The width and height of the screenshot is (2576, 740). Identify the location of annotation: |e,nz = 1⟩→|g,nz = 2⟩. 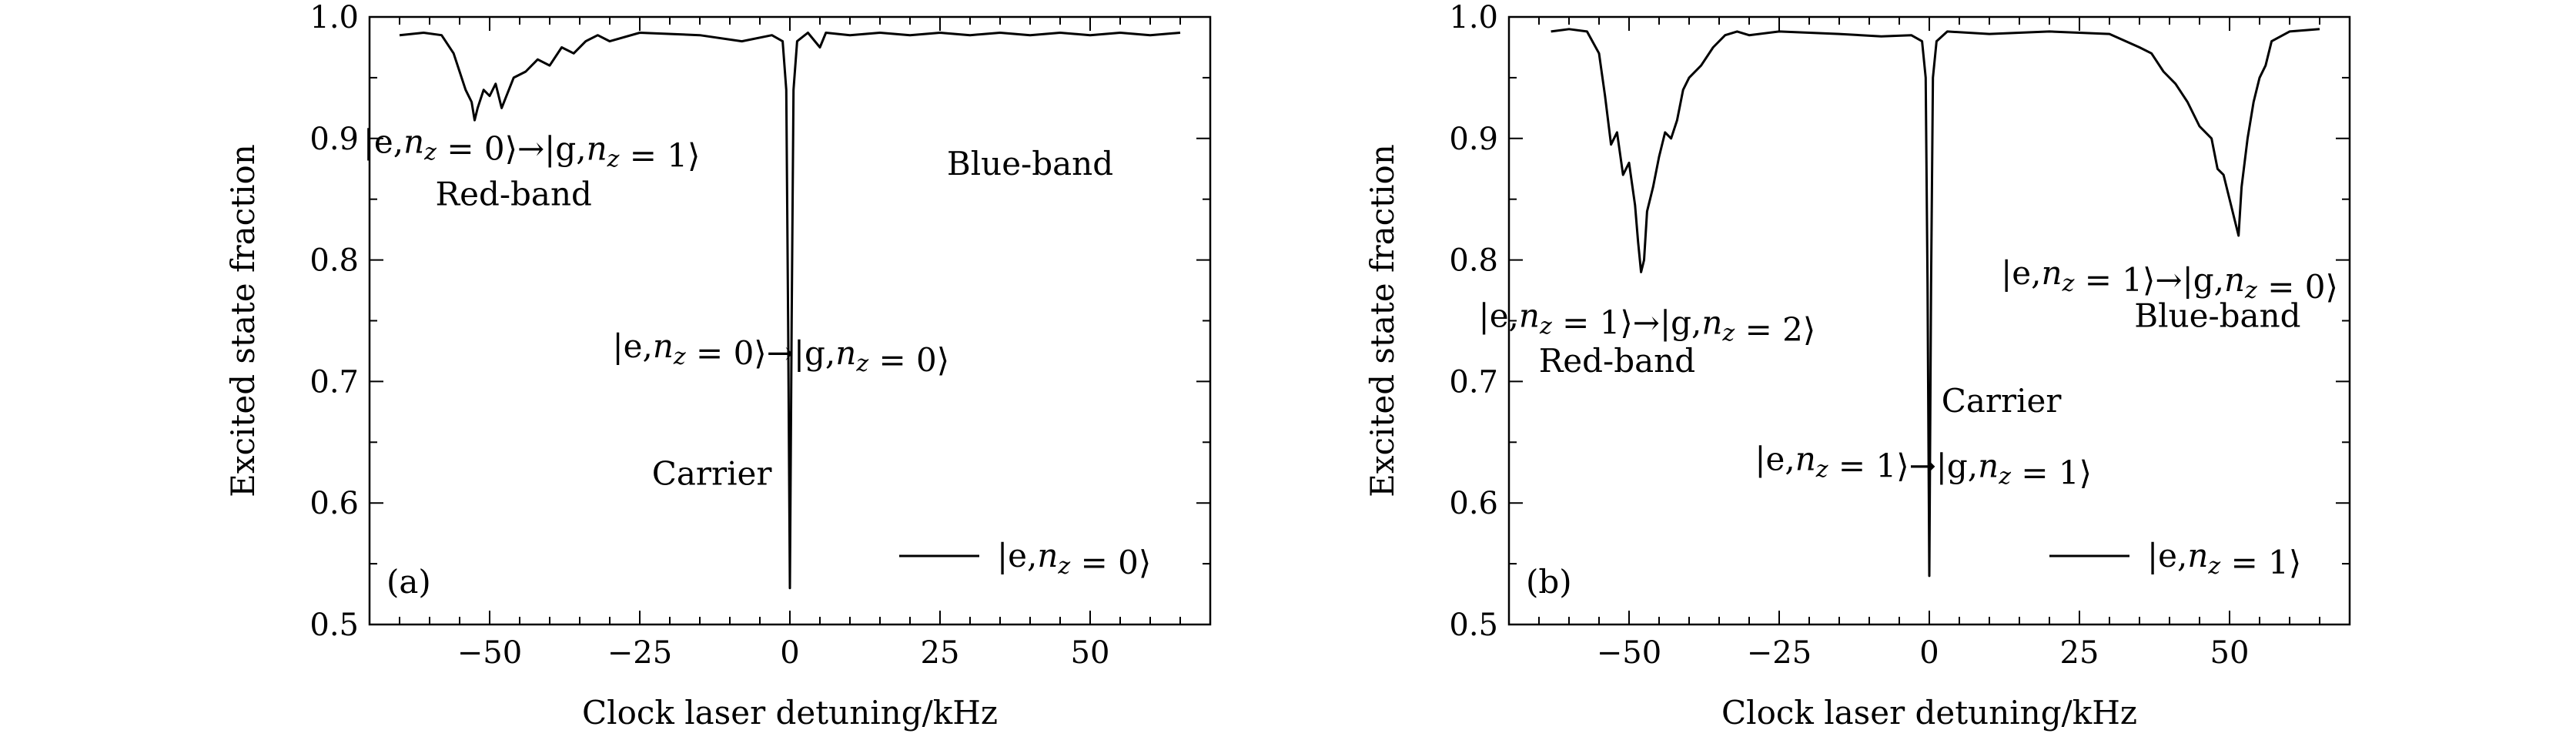
(1648, 322).